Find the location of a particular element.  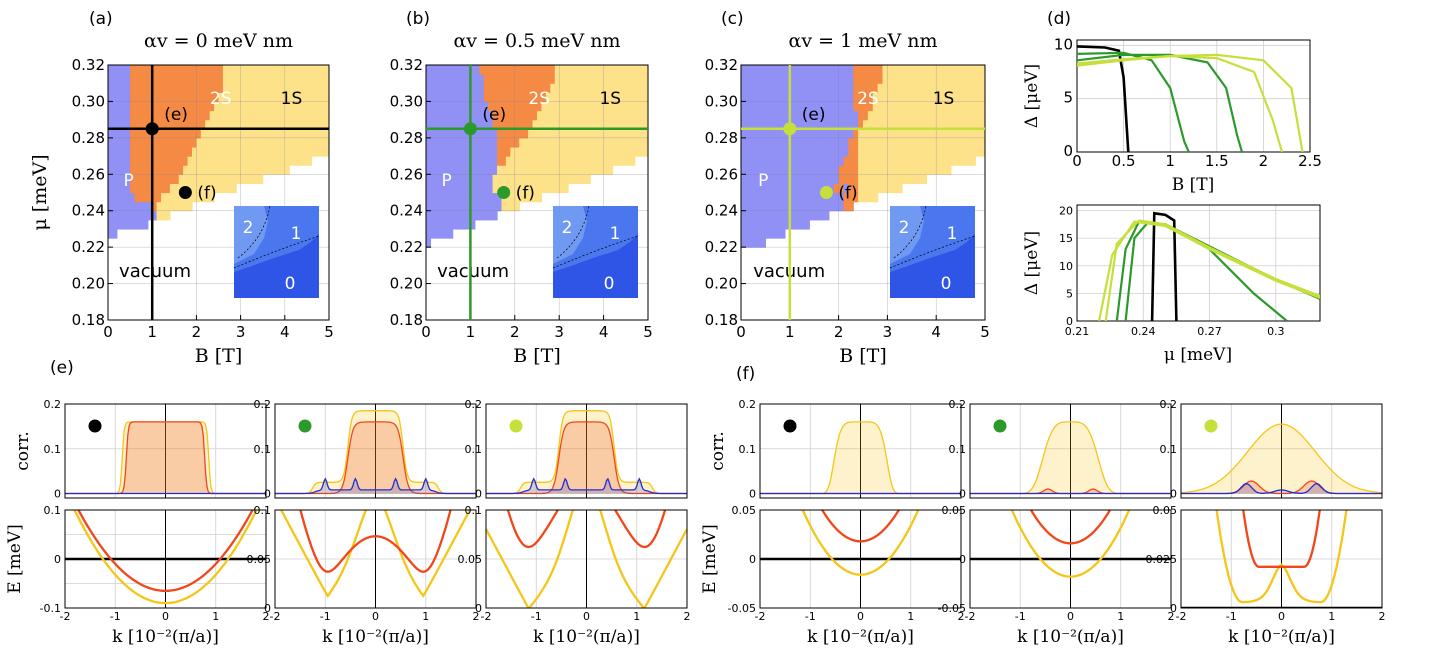

y-axis-label: corr. is located at coordinates (23, 451).